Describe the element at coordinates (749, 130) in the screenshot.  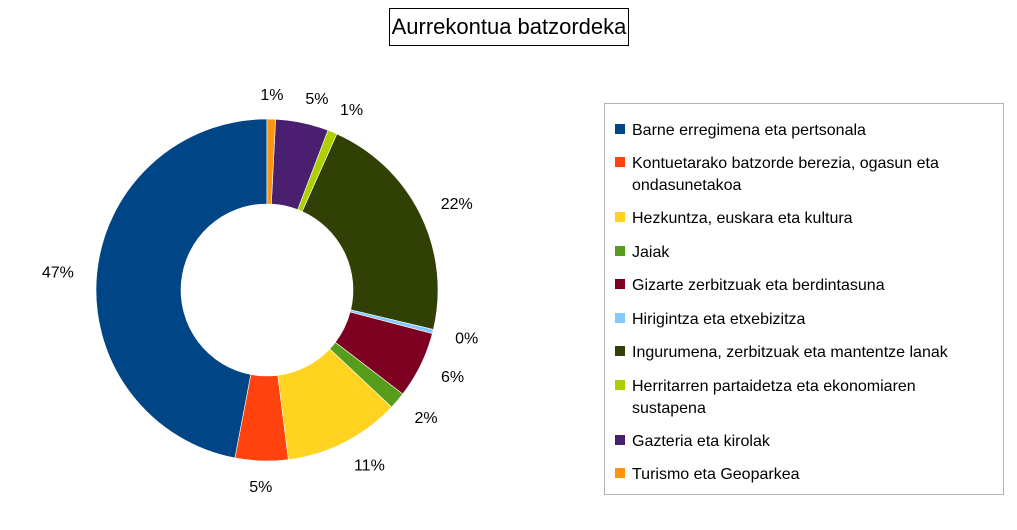
I see `legend-label: Barne erregimena eta pertsonala` at that location.